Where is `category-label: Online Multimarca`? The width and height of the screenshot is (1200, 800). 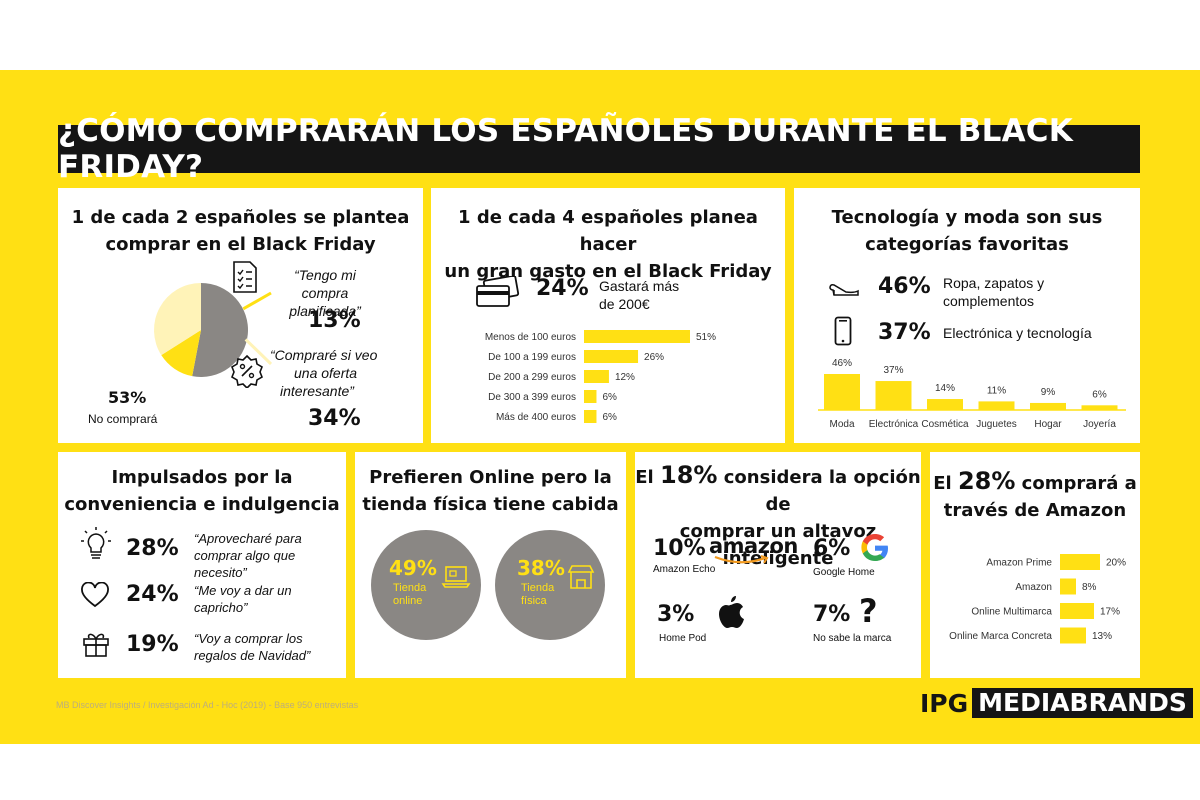
category-label: Online Multimarca is located at coordinates (1011, 612).